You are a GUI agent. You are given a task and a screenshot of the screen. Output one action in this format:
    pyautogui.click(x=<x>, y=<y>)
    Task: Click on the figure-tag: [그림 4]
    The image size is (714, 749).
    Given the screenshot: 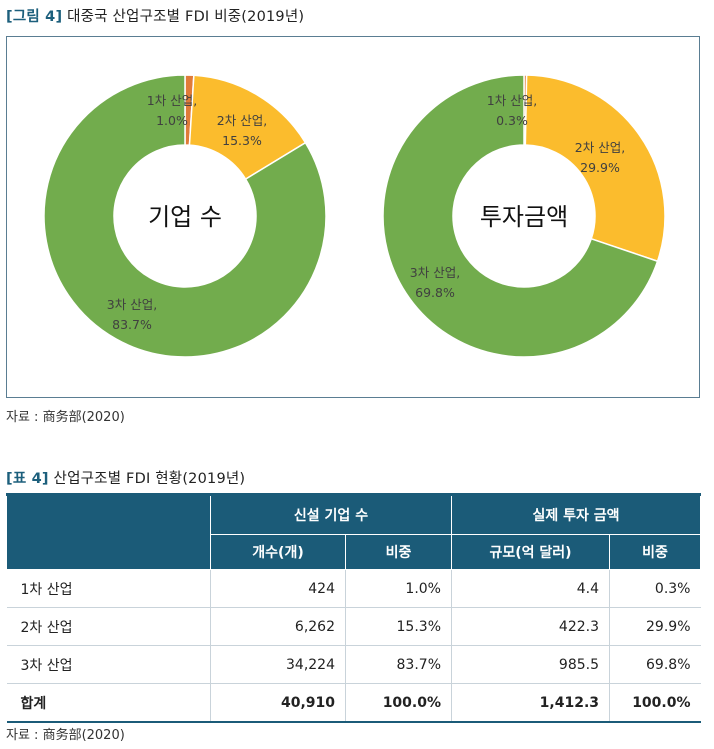 What is the action you would take?
    pyautogui.click(x=34, y=17)
    